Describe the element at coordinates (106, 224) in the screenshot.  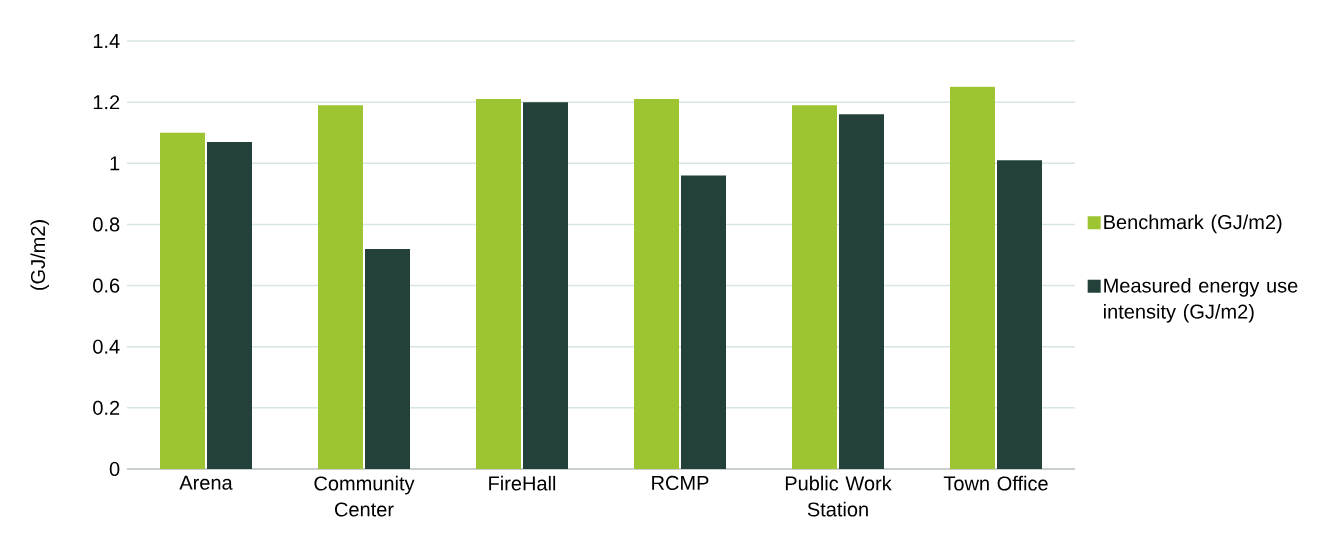
I see `y-tick-label: 0.8` at that location.